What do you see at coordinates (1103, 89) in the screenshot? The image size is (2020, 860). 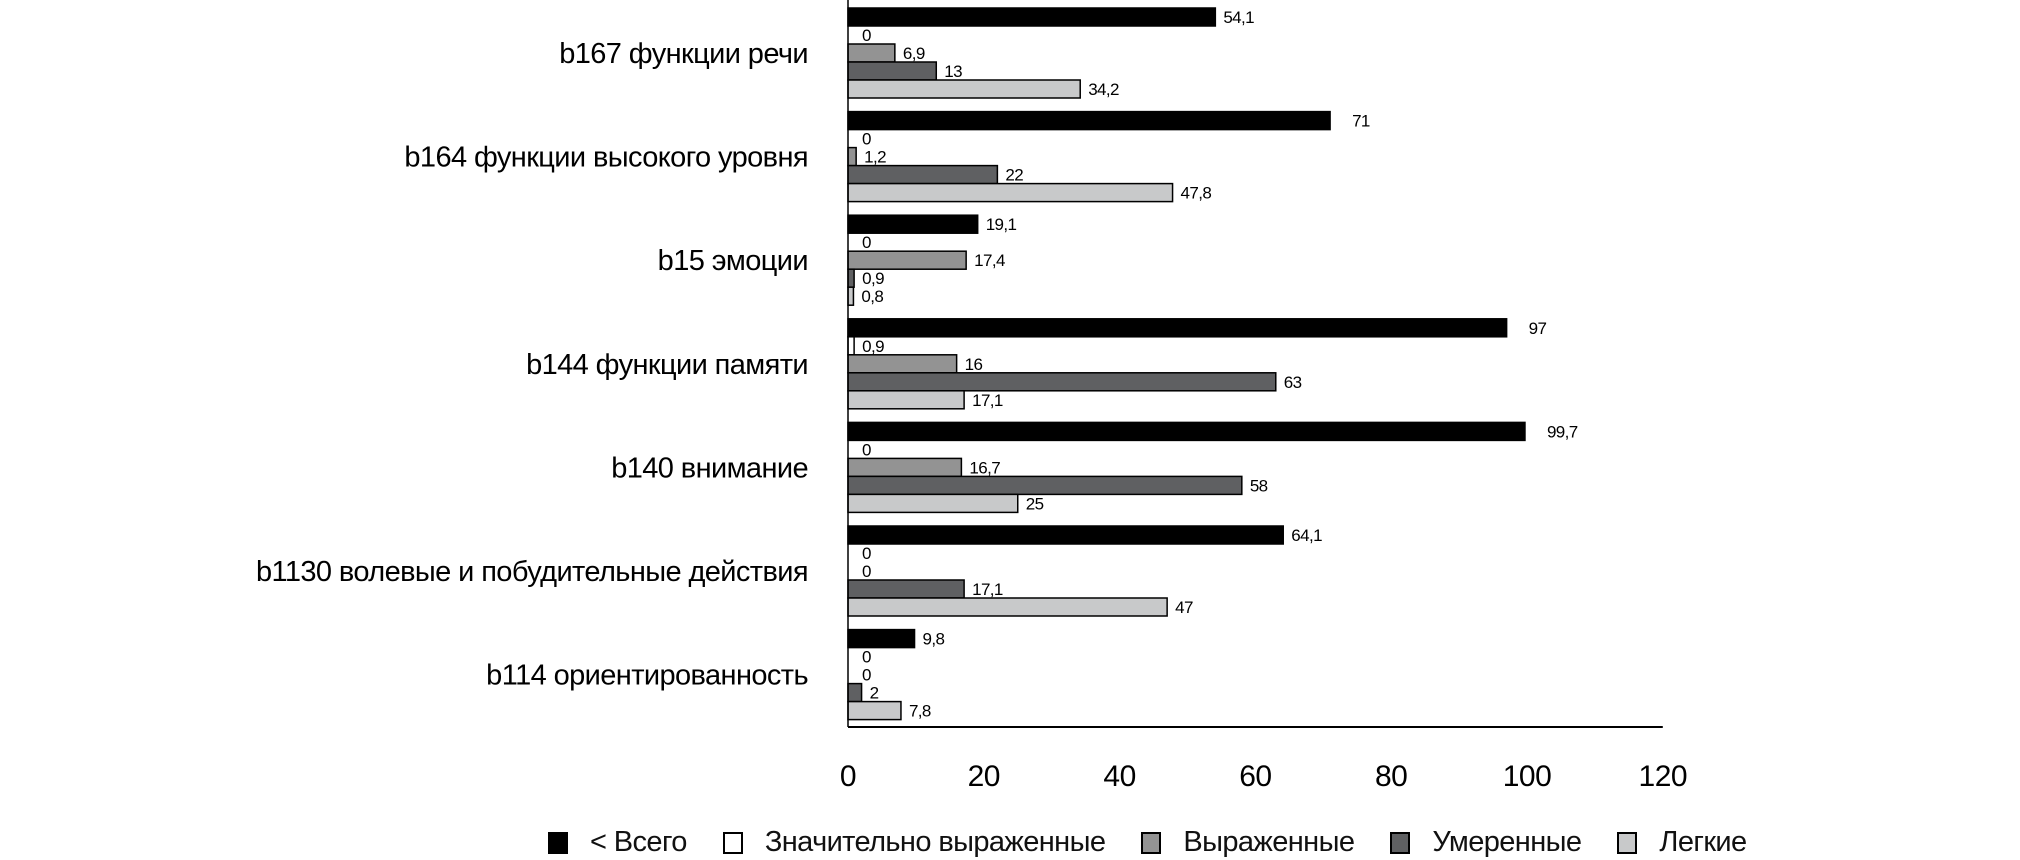 I see `data-label: 34,2` at bounding box center [1103, 89].